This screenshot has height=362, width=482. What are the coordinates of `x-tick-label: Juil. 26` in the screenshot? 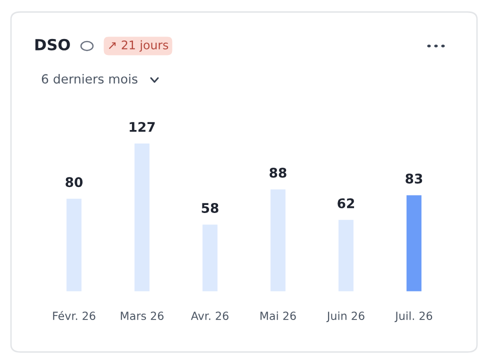 It's located at (413, 316).